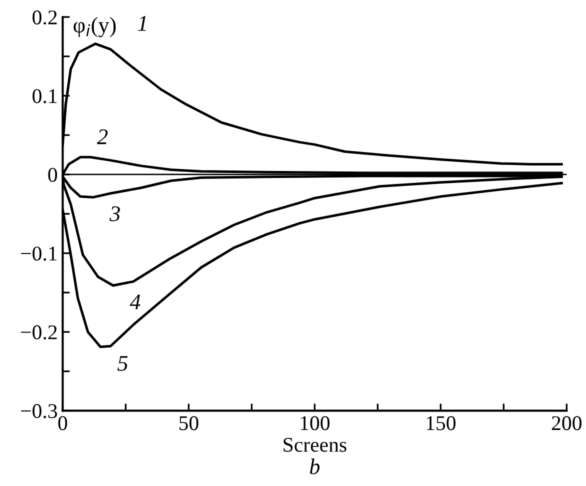  What do you see at coordinates (39, 253) in the screenshot?
I see `y-tick-label: −0.1` at bounding box center [39, 253].